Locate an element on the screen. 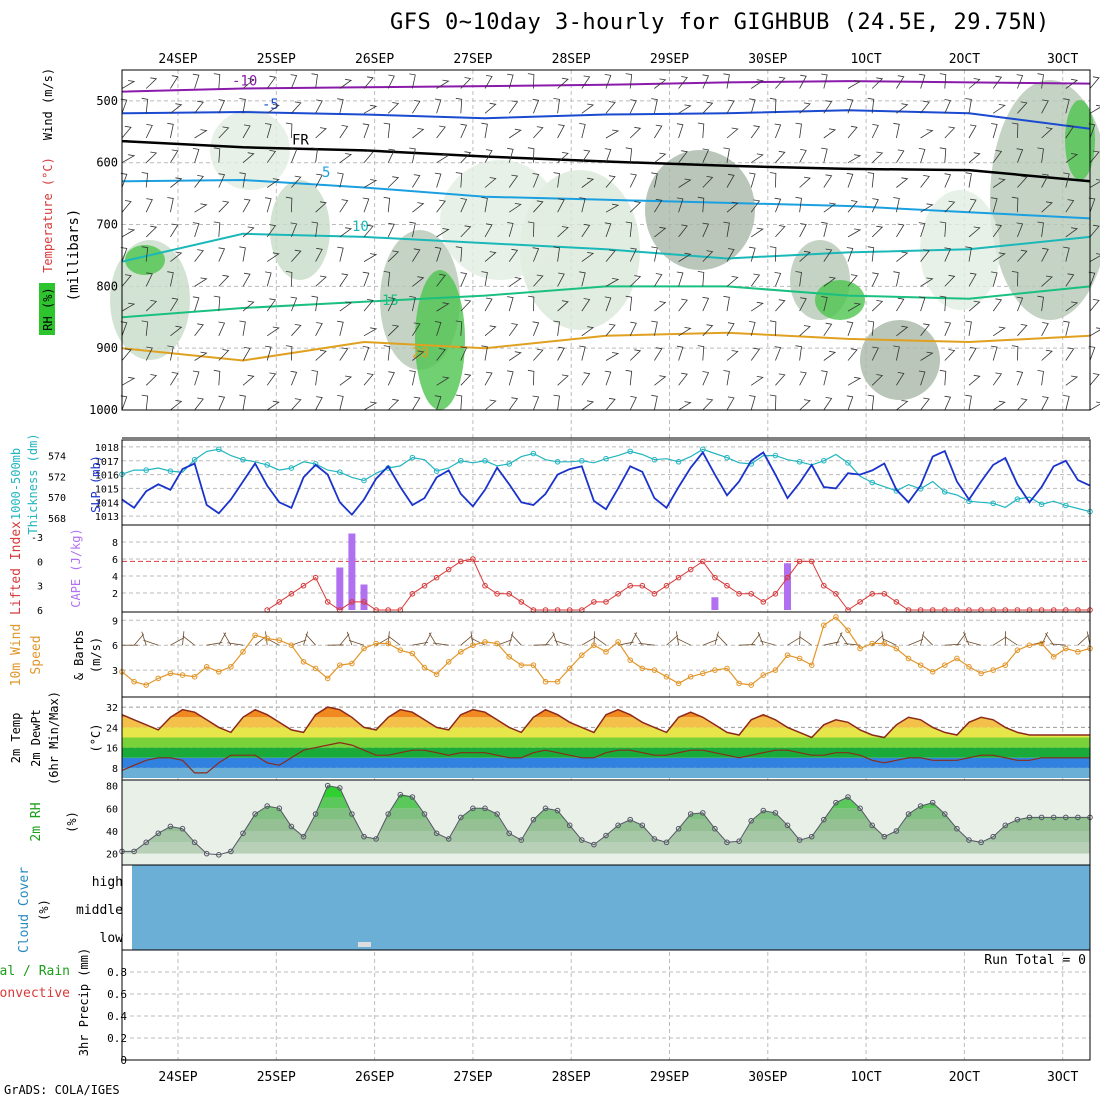 Image resolution: width=1100 pixels, height=1100 pixels. temp-contour-FR is located at coordinates (606, 161).